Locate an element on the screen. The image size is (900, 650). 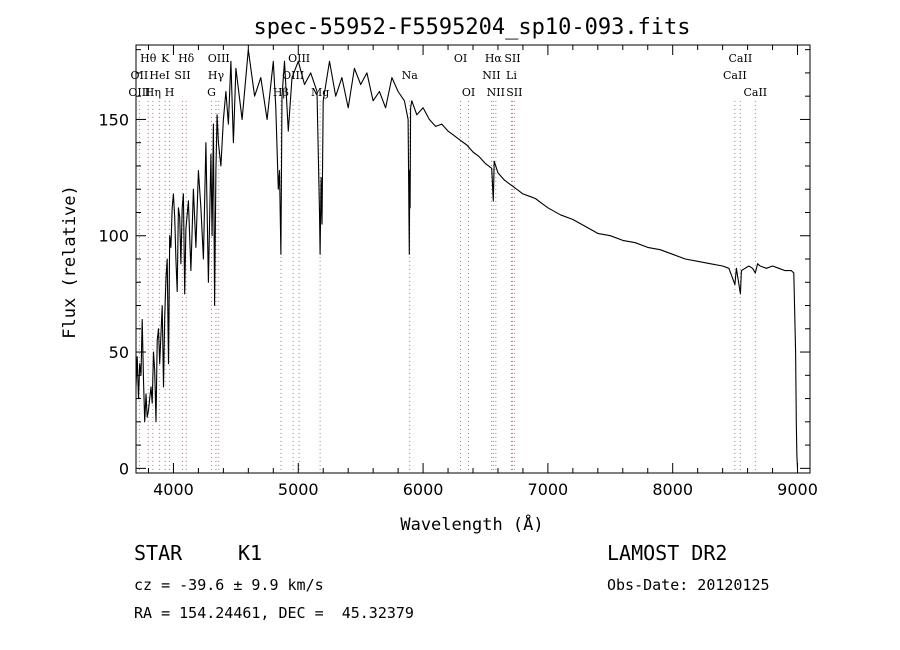
survey-name: LAMOST DR2 is located at coordinates (667, 553).